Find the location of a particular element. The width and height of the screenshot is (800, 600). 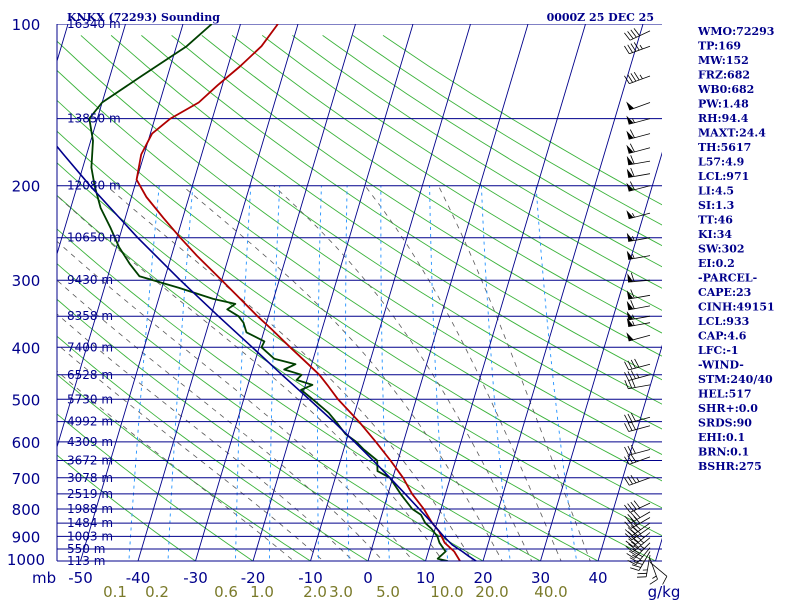

height-label: 10650 m is located at coordinates (94, 238).